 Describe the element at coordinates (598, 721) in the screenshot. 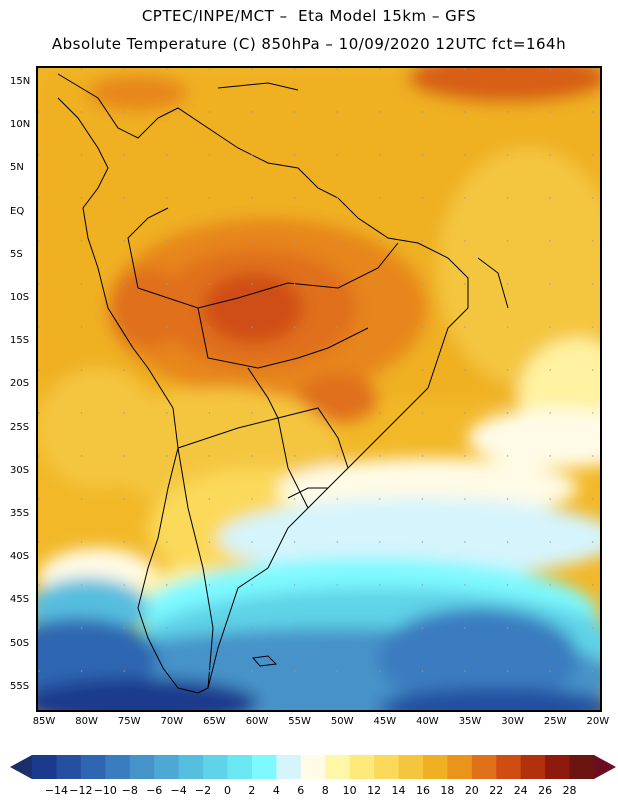

I see `longitude-label: 20W` at that location.